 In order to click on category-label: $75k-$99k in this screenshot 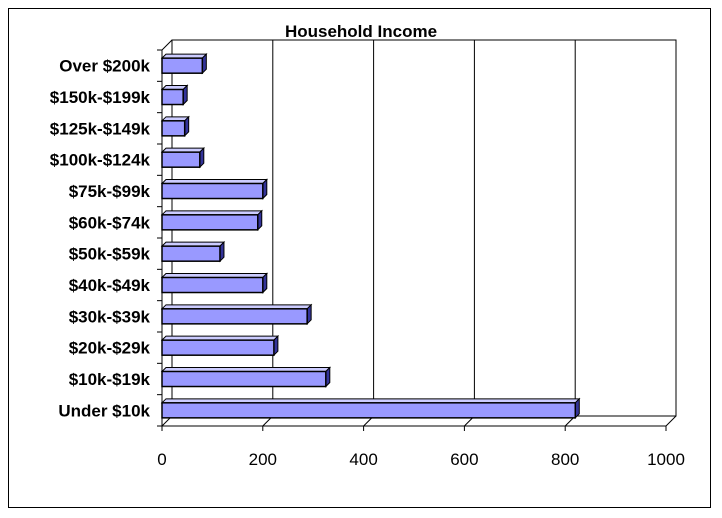, I will do `click(110, 191)`.